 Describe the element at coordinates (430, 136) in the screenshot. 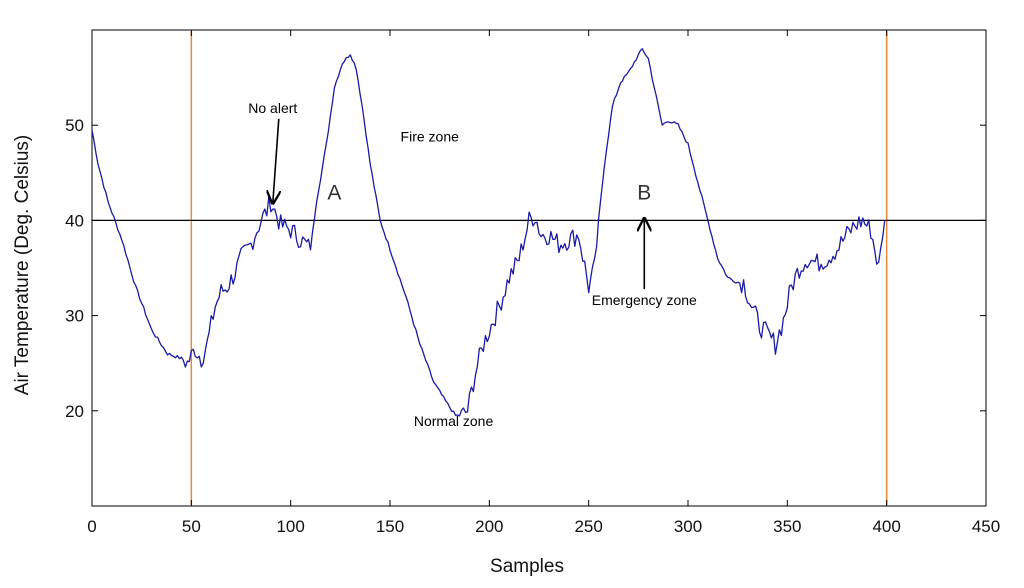

I see `annotation-label: Fire zone` at that location.